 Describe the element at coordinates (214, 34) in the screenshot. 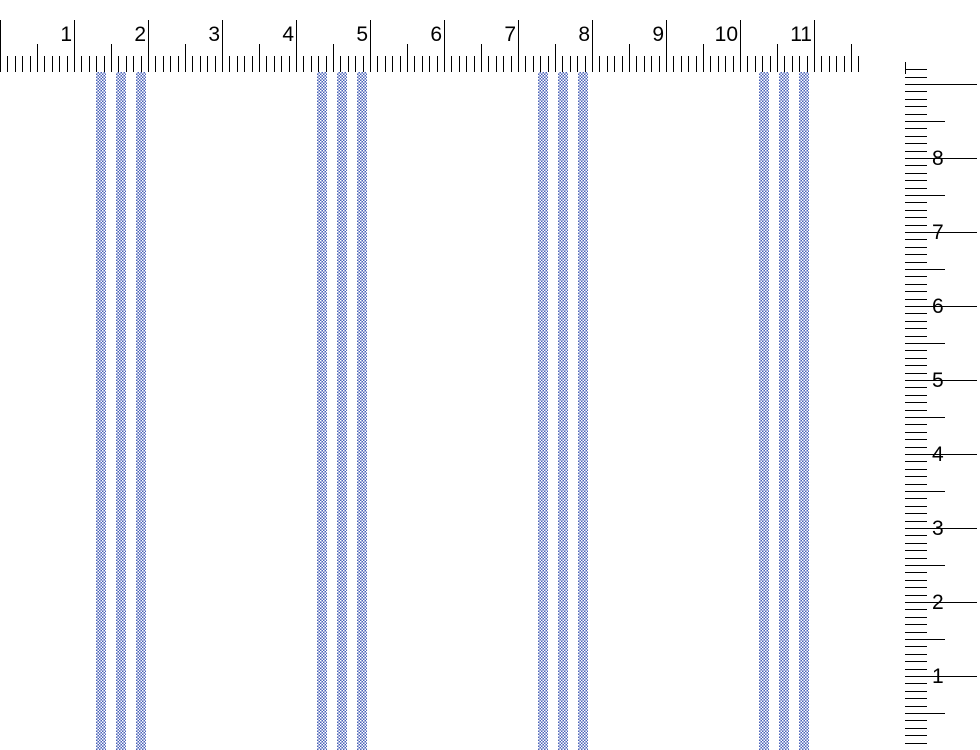

I see `h-ruler-label-3: 3` at that location.